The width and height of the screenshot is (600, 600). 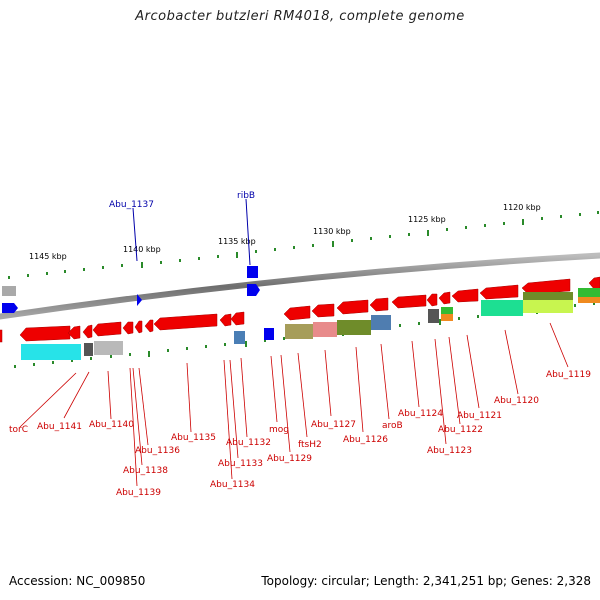 What do you see at coordinates (145, 471) in the screenshot?
I see `label-abu-1138: Abu_1138` at bounding box center [145, 471].